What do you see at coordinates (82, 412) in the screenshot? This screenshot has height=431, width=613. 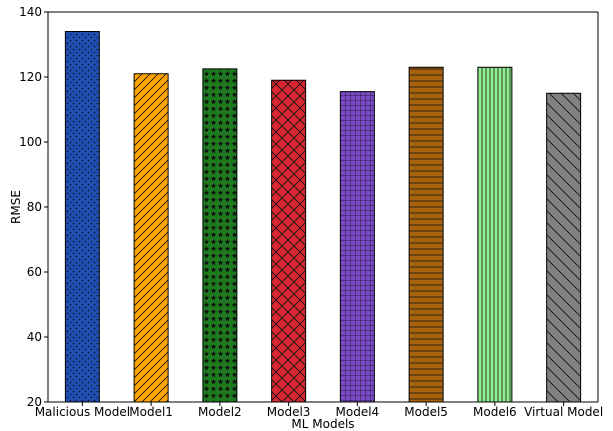 I see `x-tick-label: Malicious Model` at bounding box center [82, 412].